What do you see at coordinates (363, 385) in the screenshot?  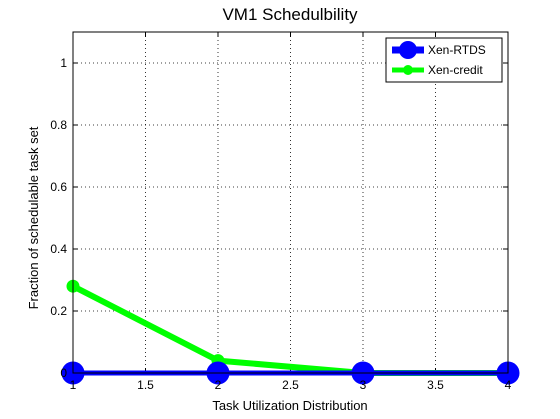 I see `x-tick-label: 3` at bounding box center [363, 385].